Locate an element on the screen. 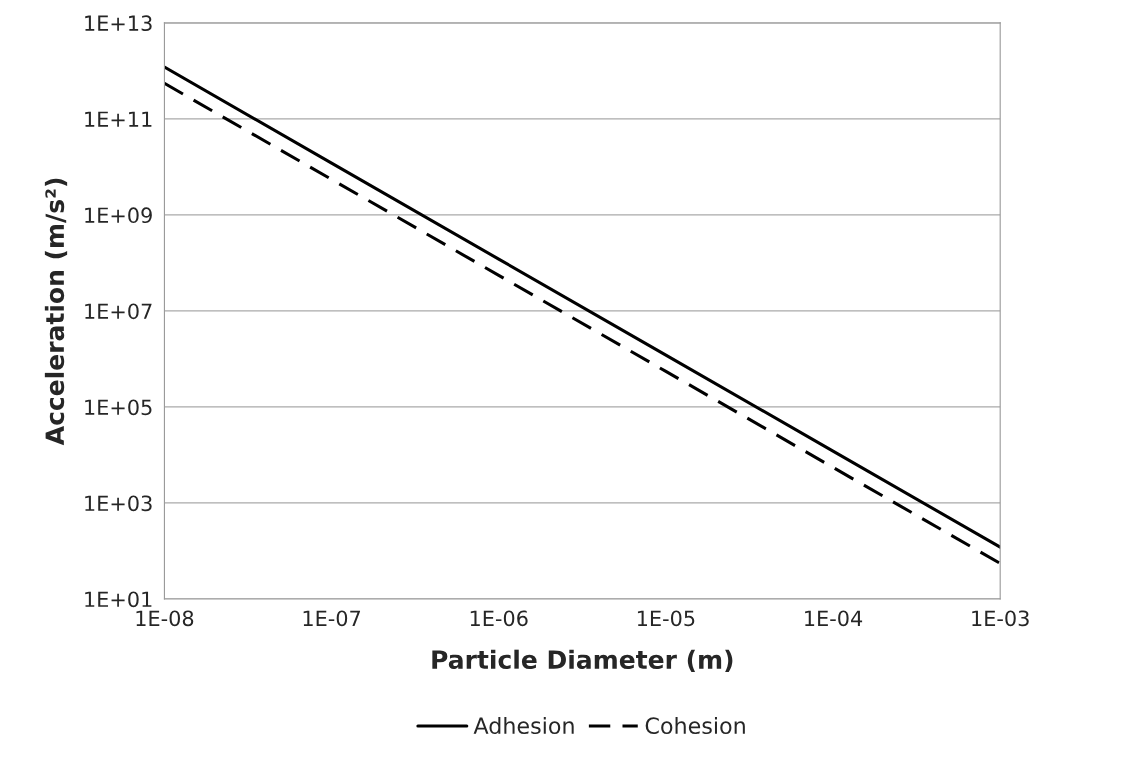  x-tick-label: 1E-07 is located at coordinates (332, 618).